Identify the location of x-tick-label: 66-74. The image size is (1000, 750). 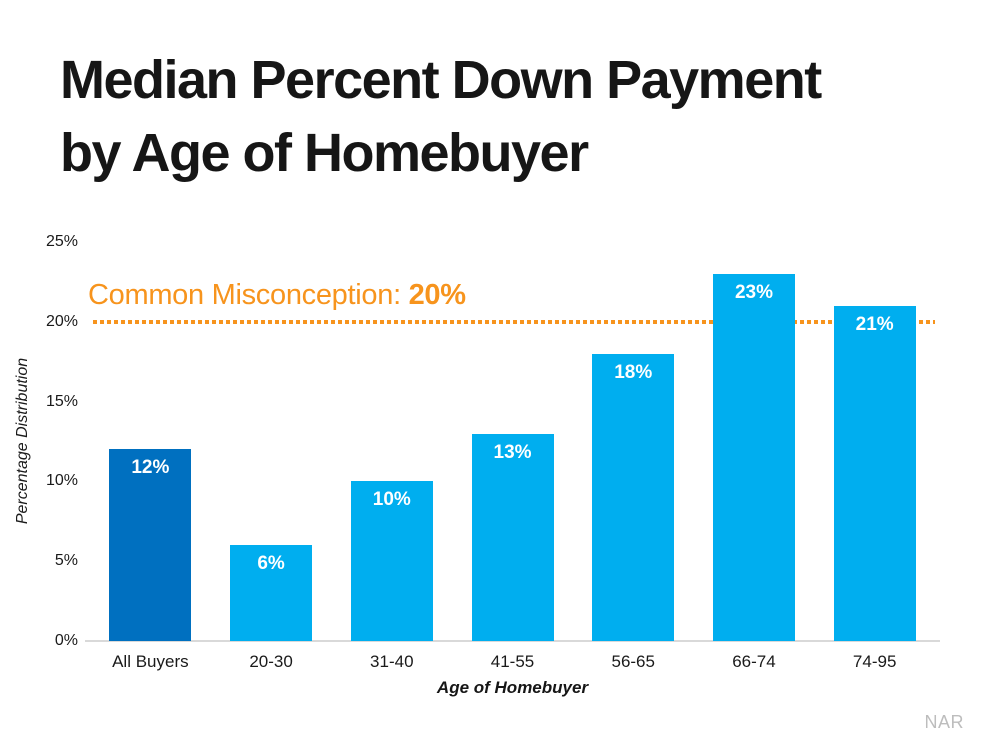
(754, 661).